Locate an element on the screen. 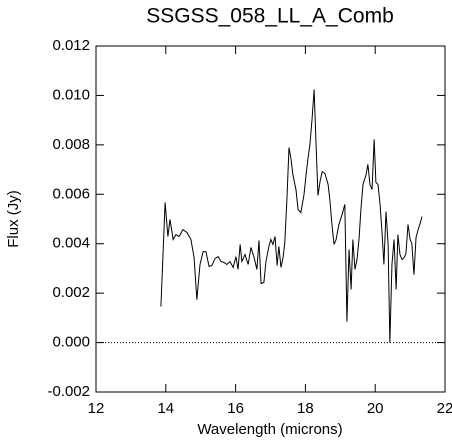  y-tick-label: 0.006 is located at coordinates (71, 193).